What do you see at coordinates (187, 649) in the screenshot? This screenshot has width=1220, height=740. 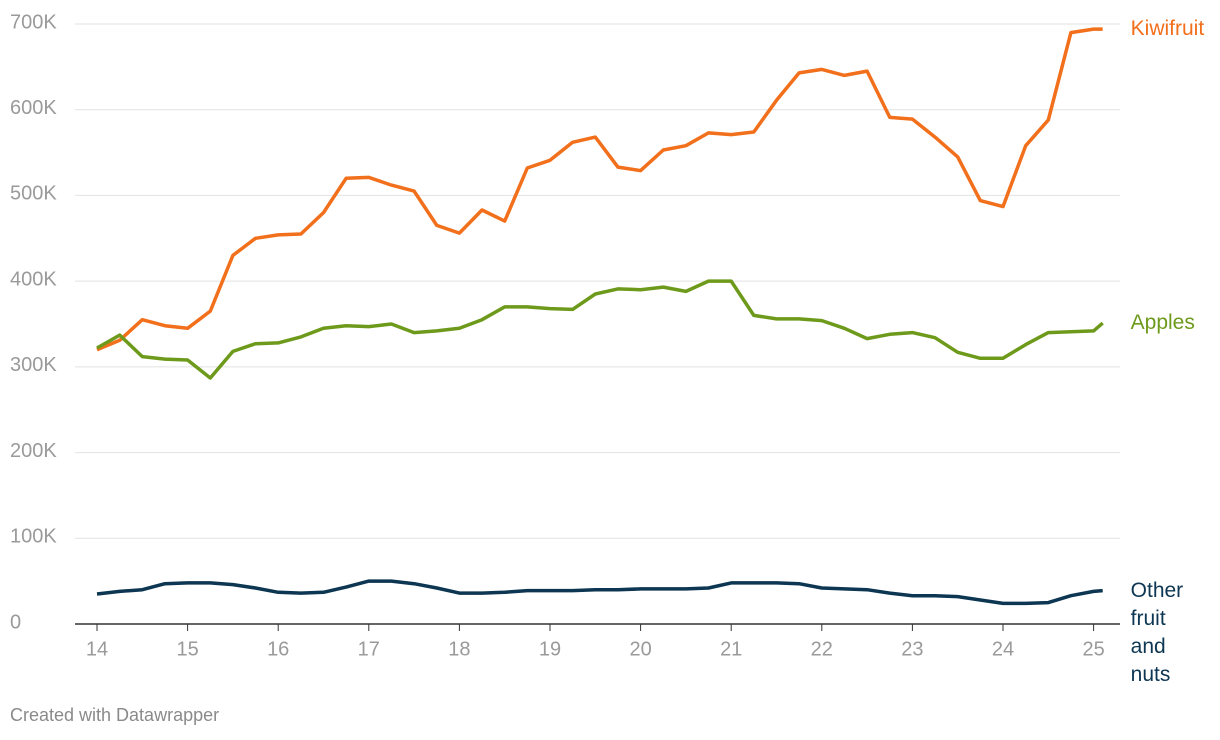 I see `x-tick-label: 15` at bounding box center [187, 649].